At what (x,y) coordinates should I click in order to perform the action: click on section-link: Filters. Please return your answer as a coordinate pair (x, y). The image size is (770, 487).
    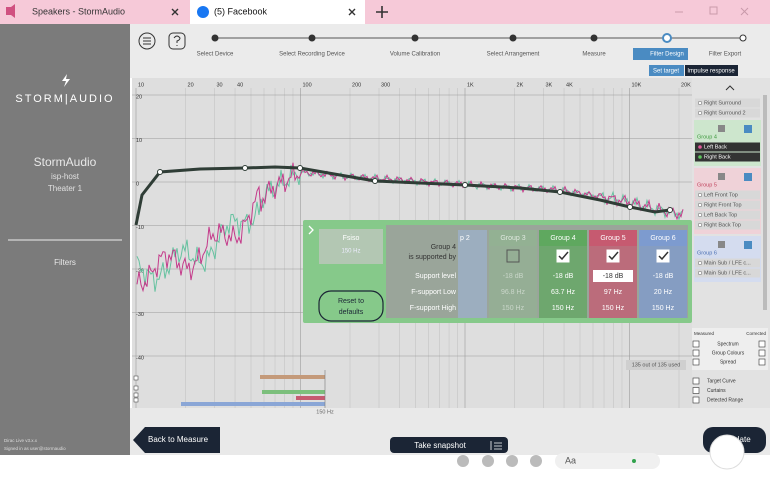
    Looking at the image, I should click on (65, 262).